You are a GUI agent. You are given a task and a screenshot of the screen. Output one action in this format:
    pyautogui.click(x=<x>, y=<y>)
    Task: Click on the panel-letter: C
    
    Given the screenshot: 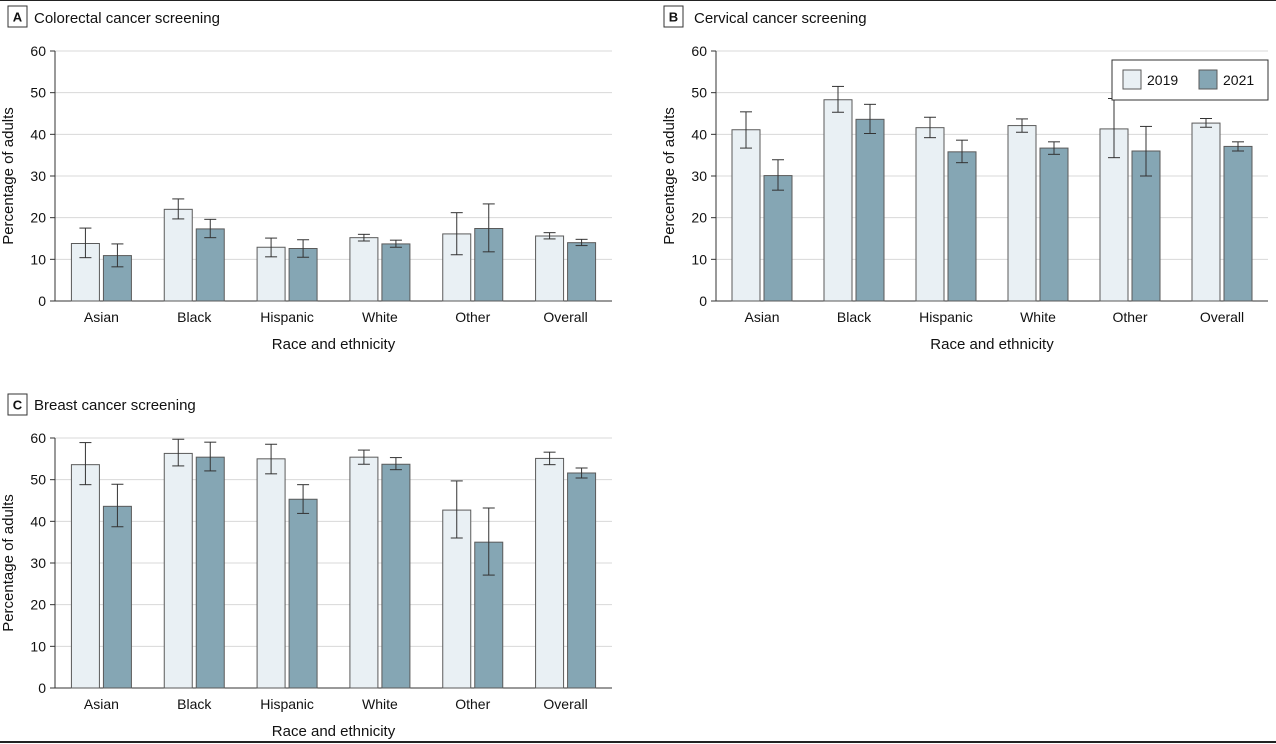 What is the action you would take?
    pyautogui.click(x=18, y=405)
    